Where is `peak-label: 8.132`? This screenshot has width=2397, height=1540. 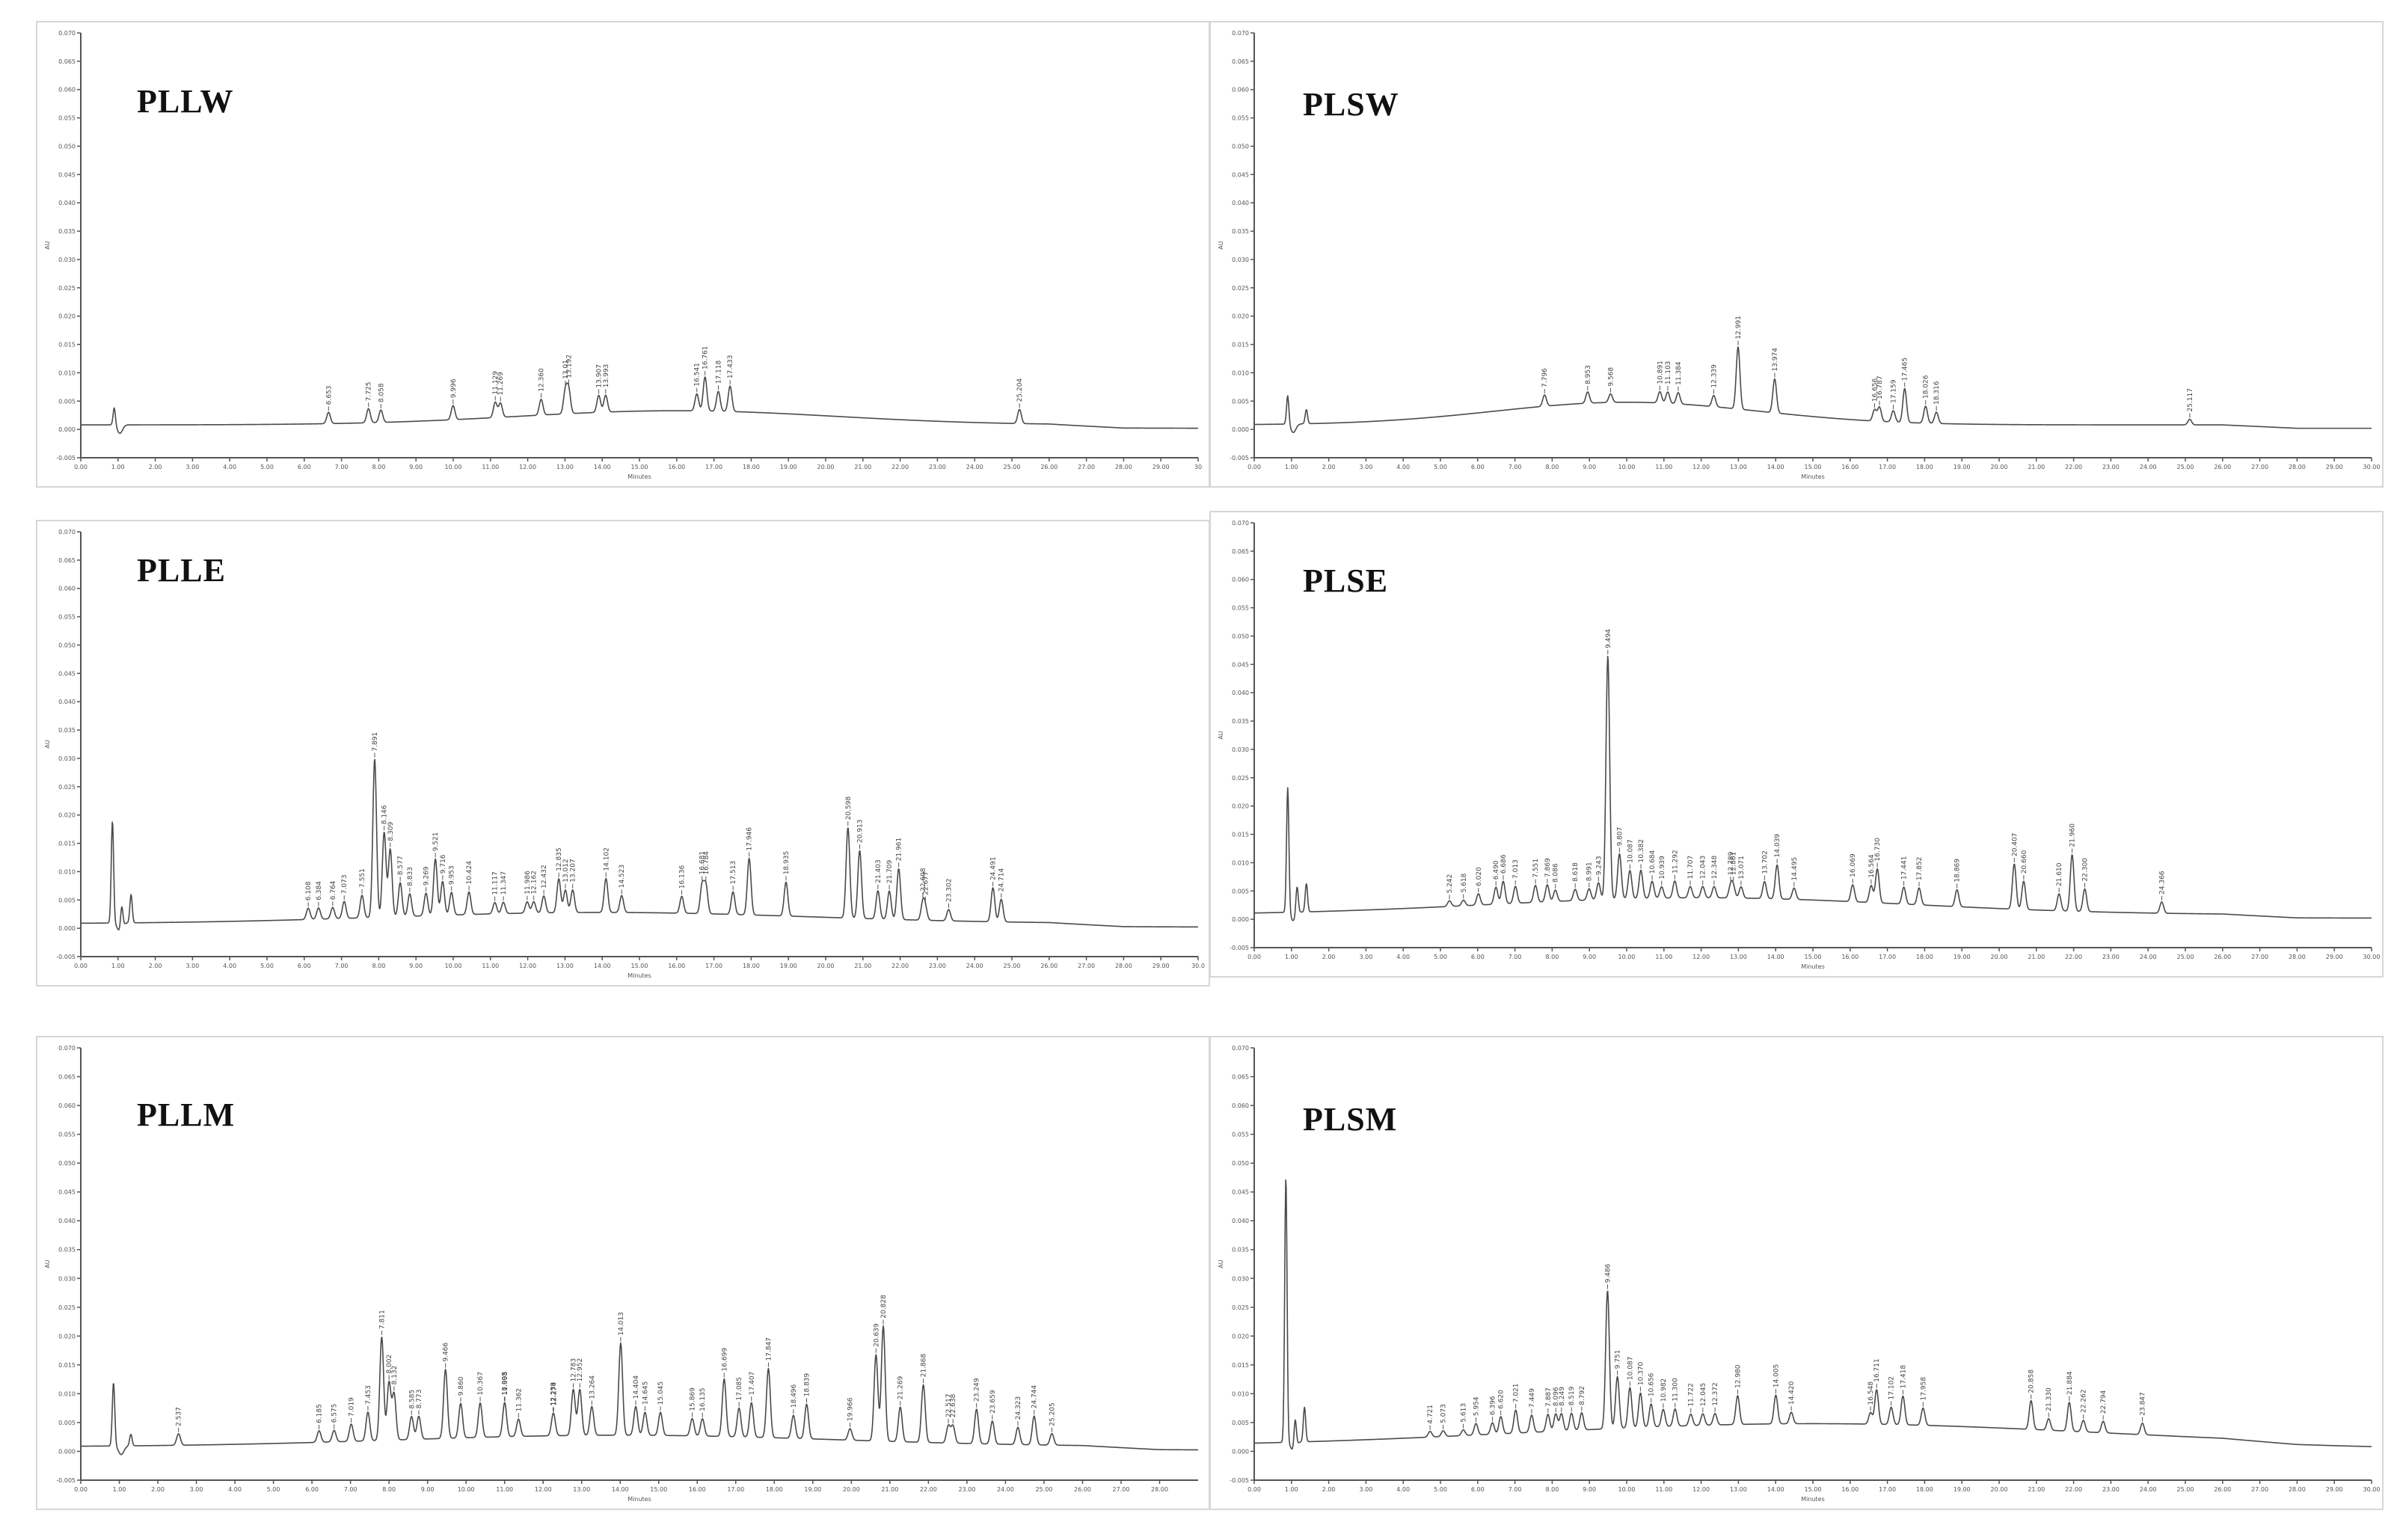 peak-label: 8.132 is located at coordinates (395, 1375).